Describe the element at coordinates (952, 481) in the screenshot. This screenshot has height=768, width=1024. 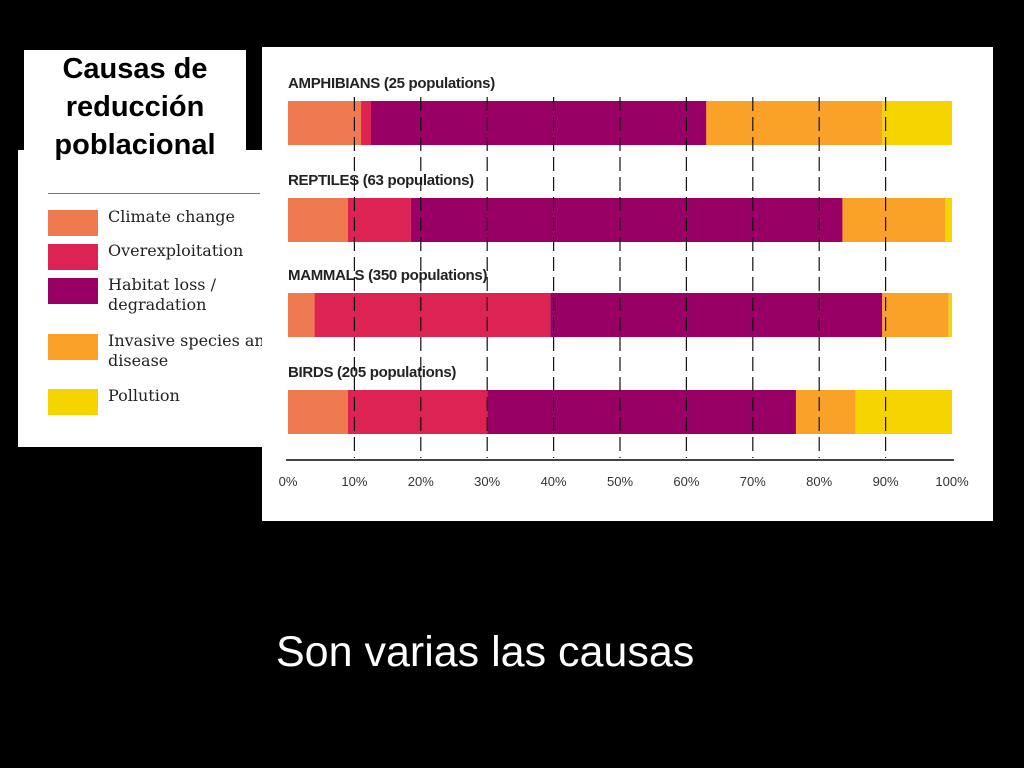
I see `x-tick-label: 100%` at that location.